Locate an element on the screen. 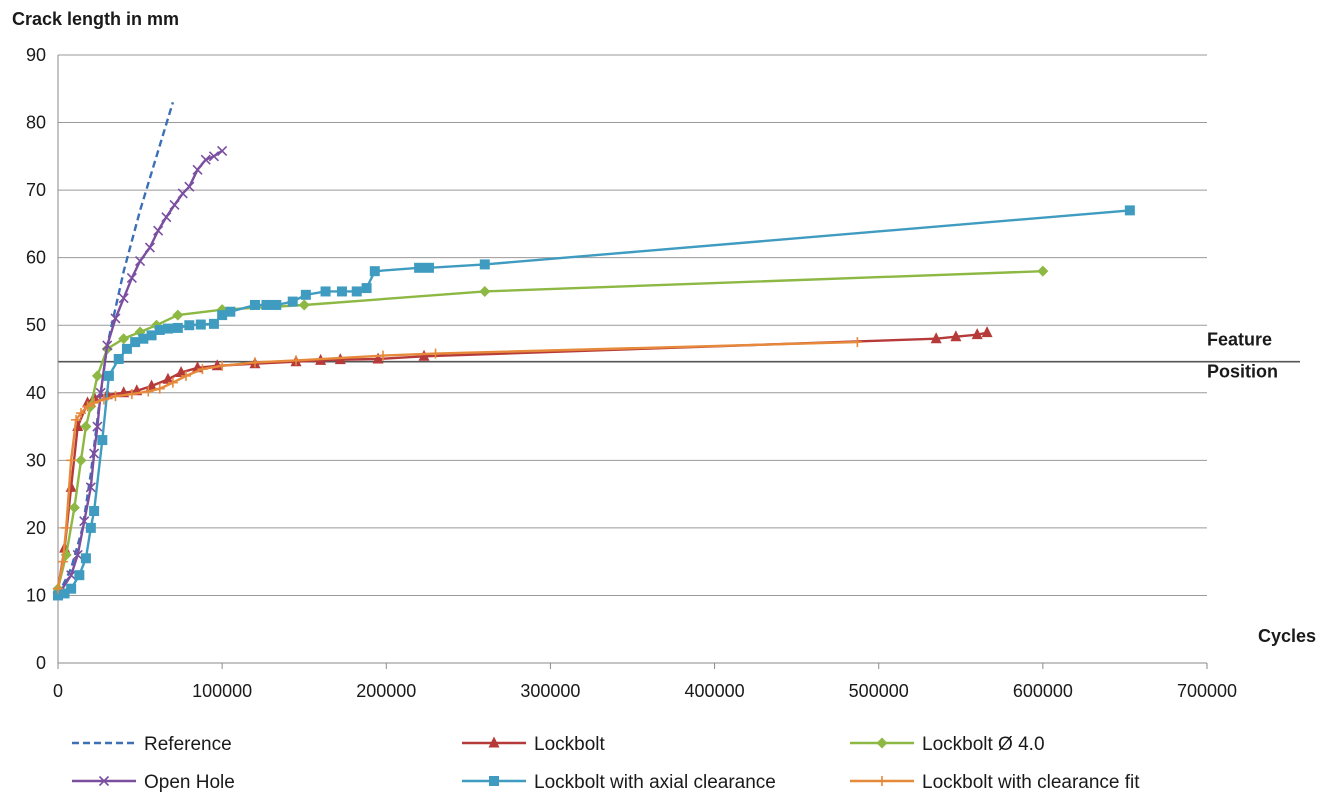  legend-item-5: Lockbolt with clearance fit is located at coordinates (995, 782).